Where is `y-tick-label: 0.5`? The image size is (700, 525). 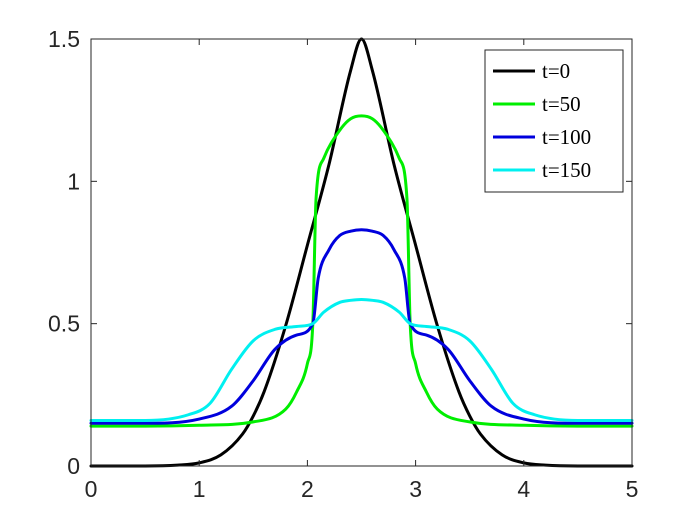
y-tick-label: 0.5 is located at coordinates (64, 324).